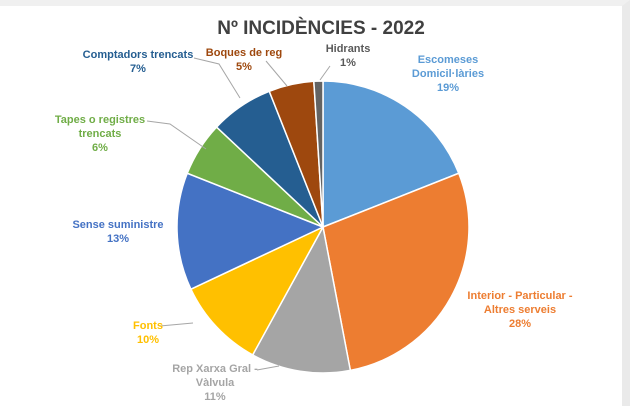 This screenshot has width=630, height=406. What do you see at coordinates (244, 67) in the screenshot?
I see `slice-percent: 5%` at bounding box center [244, 67].